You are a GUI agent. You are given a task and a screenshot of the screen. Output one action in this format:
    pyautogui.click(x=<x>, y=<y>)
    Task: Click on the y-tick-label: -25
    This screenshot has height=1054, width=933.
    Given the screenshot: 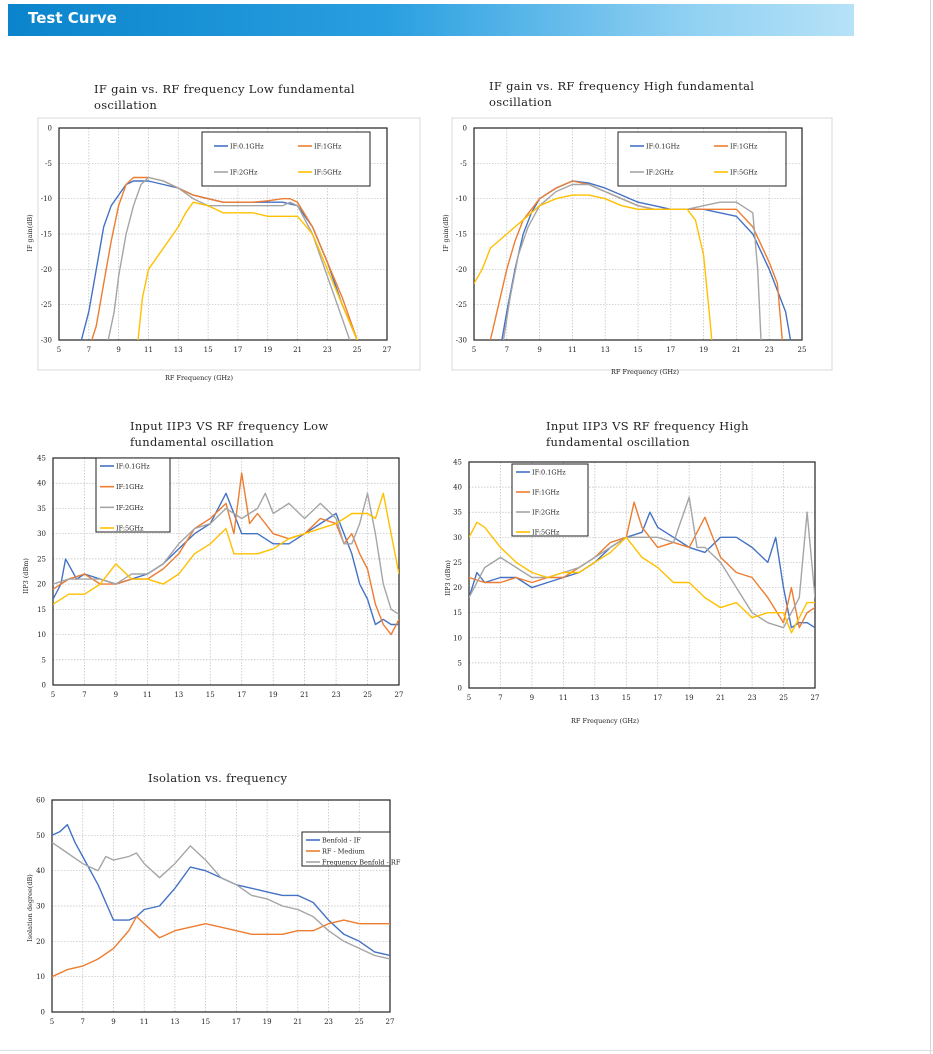 What is the action you would take?
    pyautogui.click(x=46, y=305)
    